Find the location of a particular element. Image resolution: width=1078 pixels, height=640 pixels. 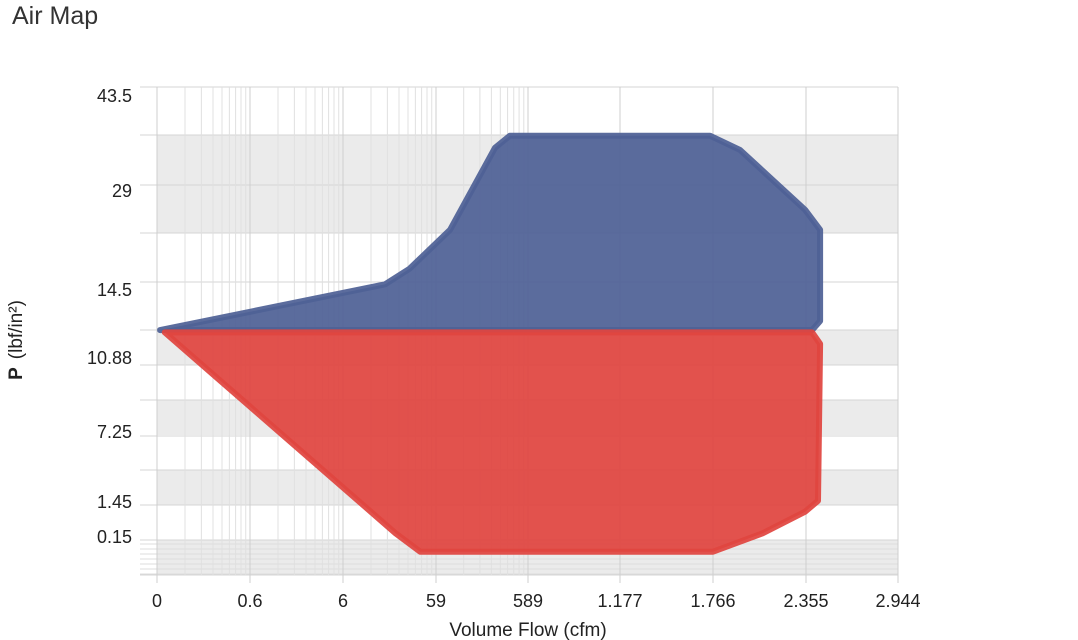

y-tick-label: 10.88 is located at coordinates (109, 358).